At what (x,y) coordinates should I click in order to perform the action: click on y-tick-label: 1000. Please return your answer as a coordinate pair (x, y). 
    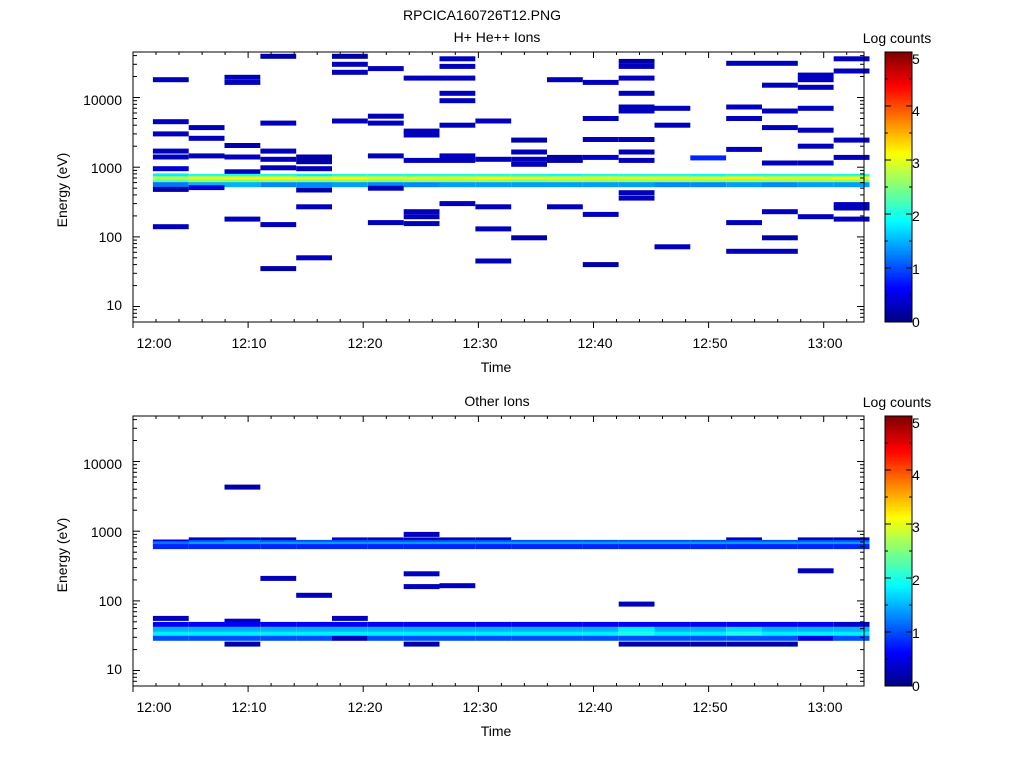
    Looking at the image, I should click on (106, 532).